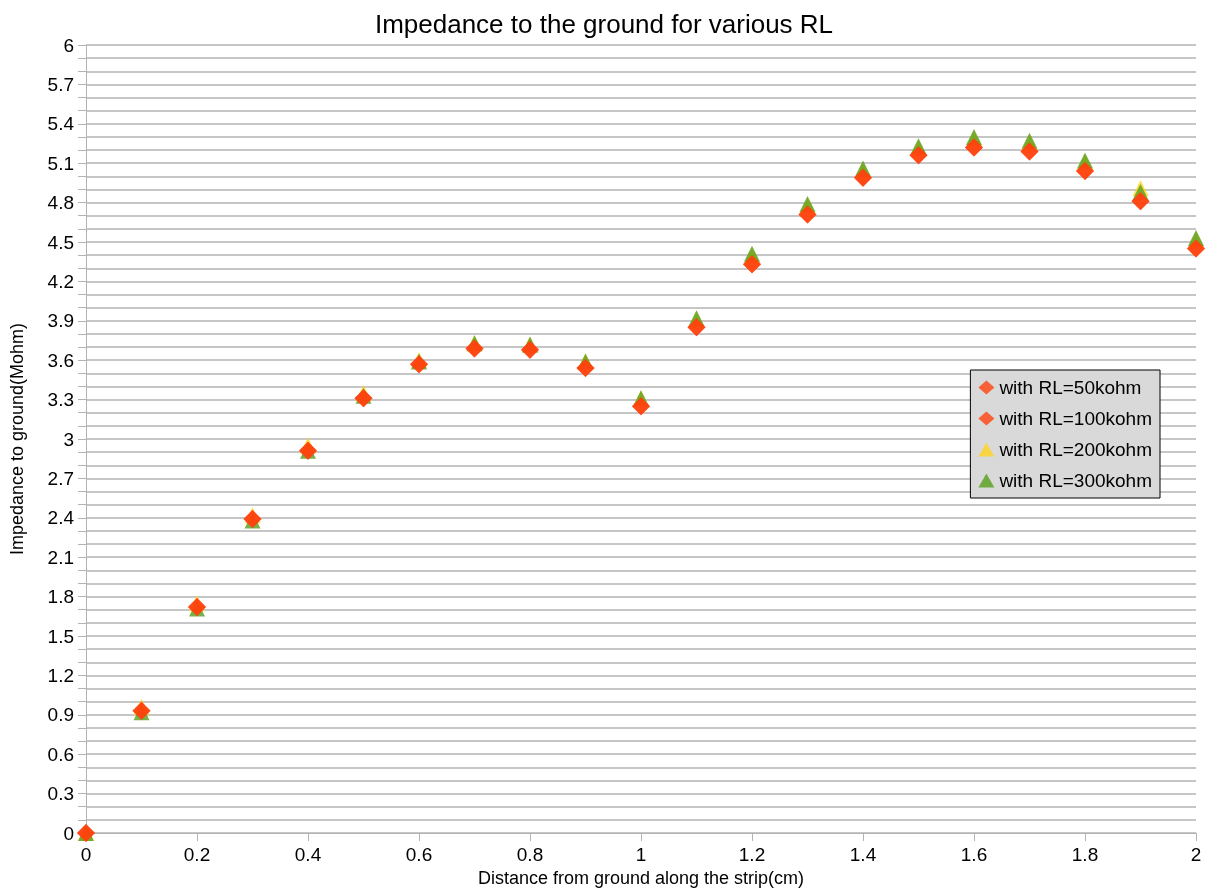 The height and width of the screenshot is (893, 1208). What do you see at coordinates (60, 400) in the screenshot?
I see `y-tick-label: 3.3` at bounding box center [60, 400].